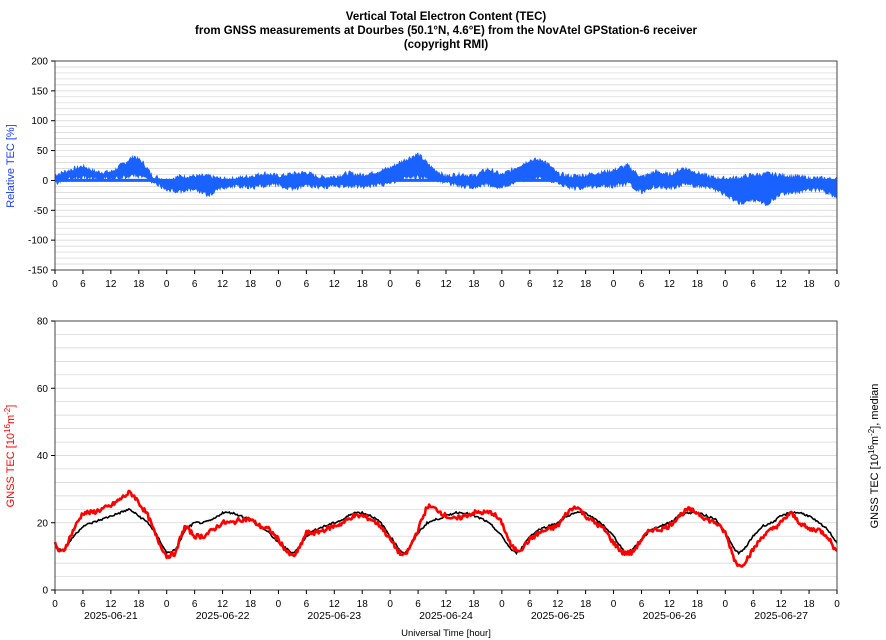 The image size is (886, 640). What do you see at coordinates (781, 616) in the screenshot?
I see `date-label: 2025-06-27` at bounding box center [781, 616].